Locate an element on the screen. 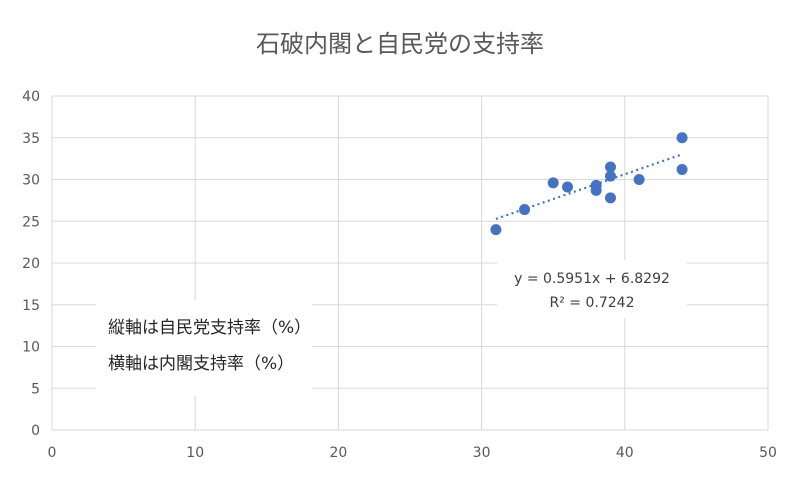 This screenshot has height=478, width=800. axis-note-box: 縦軸は自民党支持率（%） 横軸は内閣支持率（%） is located at coordinates (204, 348).